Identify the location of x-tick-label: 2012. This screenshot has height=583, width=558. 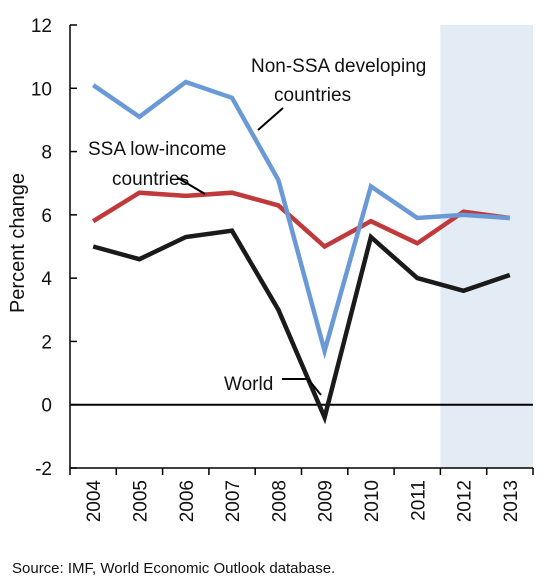
(465, 501).